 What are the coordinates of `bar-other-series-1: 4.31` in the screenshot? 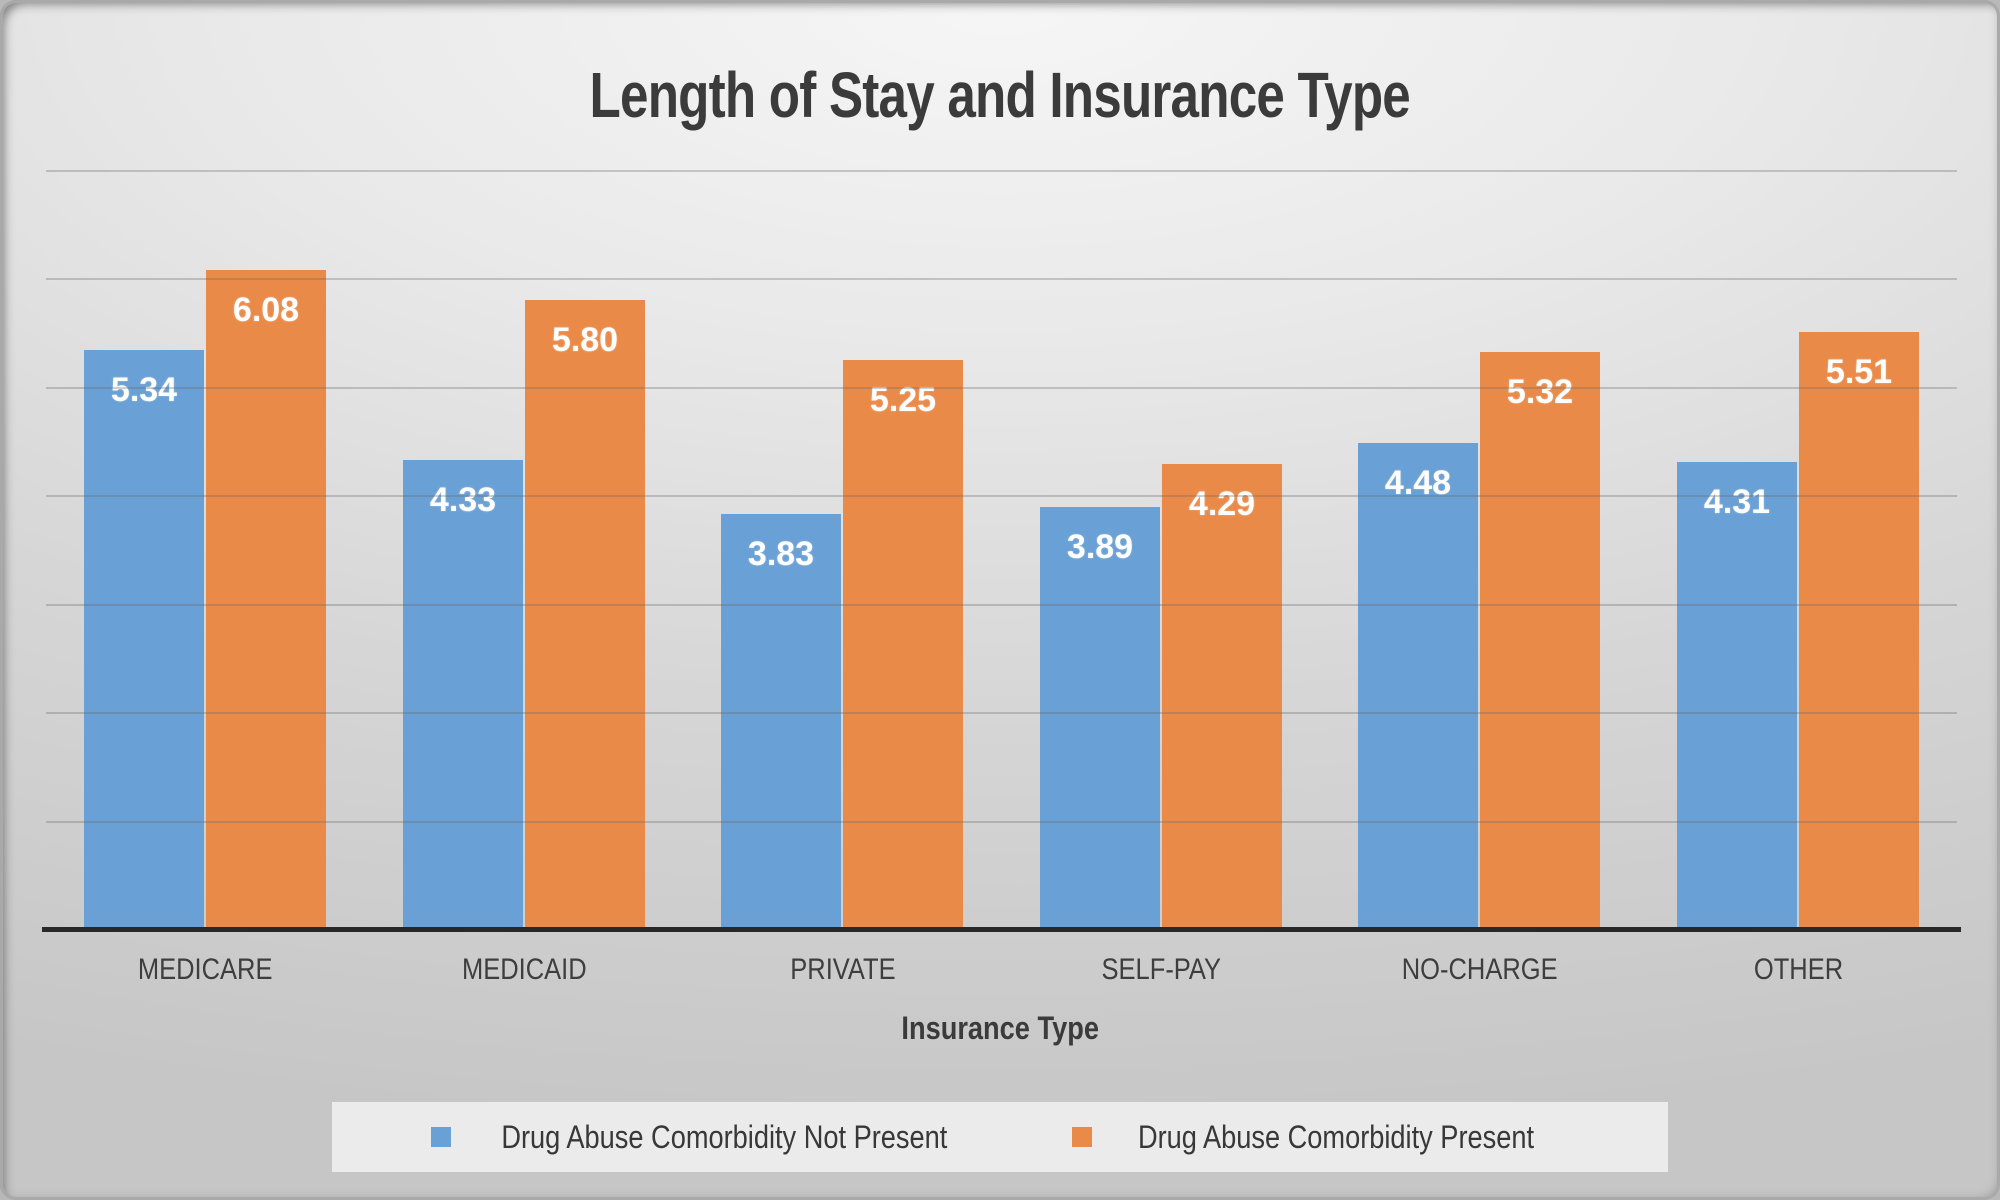 It's located at (1737, 695).